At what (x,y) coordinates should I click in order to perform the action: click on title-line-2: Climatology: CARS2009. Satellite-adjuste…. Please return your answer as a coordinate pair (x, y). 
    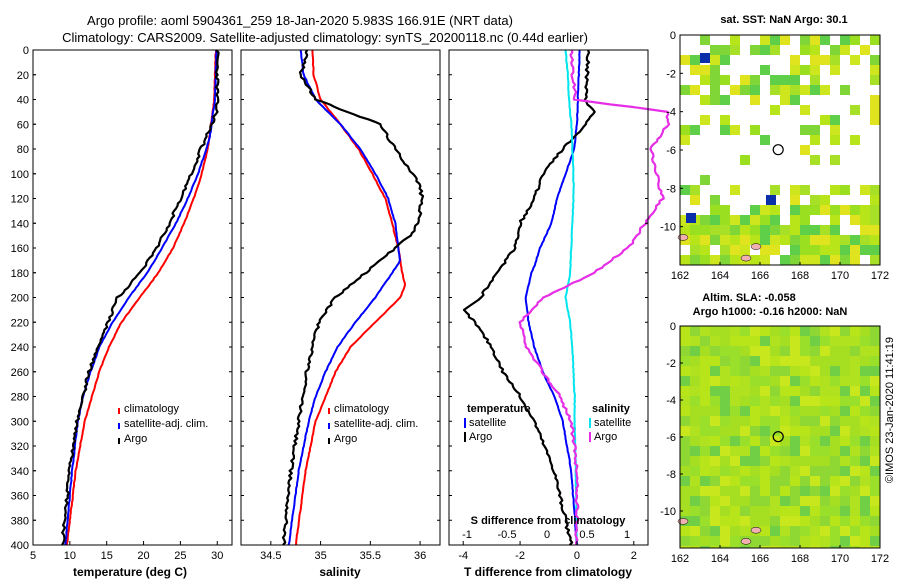
    Looking at the image, I should click on (325, 37).